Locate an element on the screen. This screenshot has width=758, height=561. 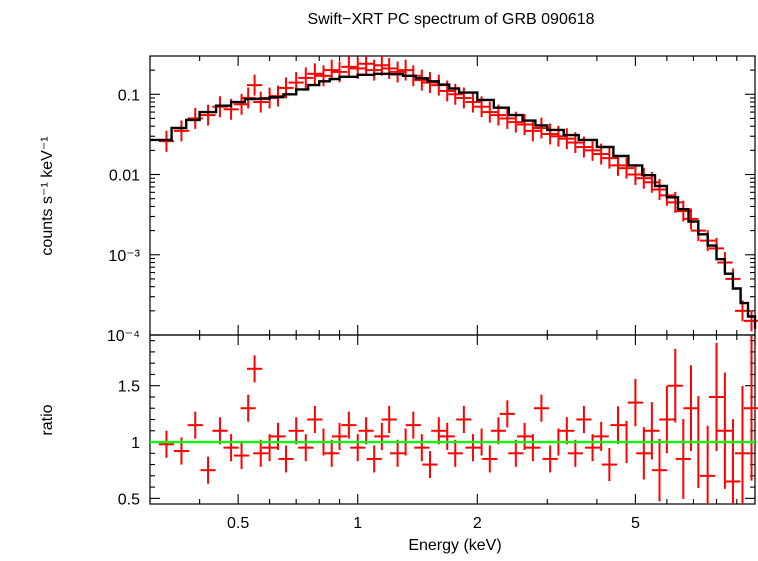
lower-y-tick-label: 1.5 is located at coordinates (129, 387).